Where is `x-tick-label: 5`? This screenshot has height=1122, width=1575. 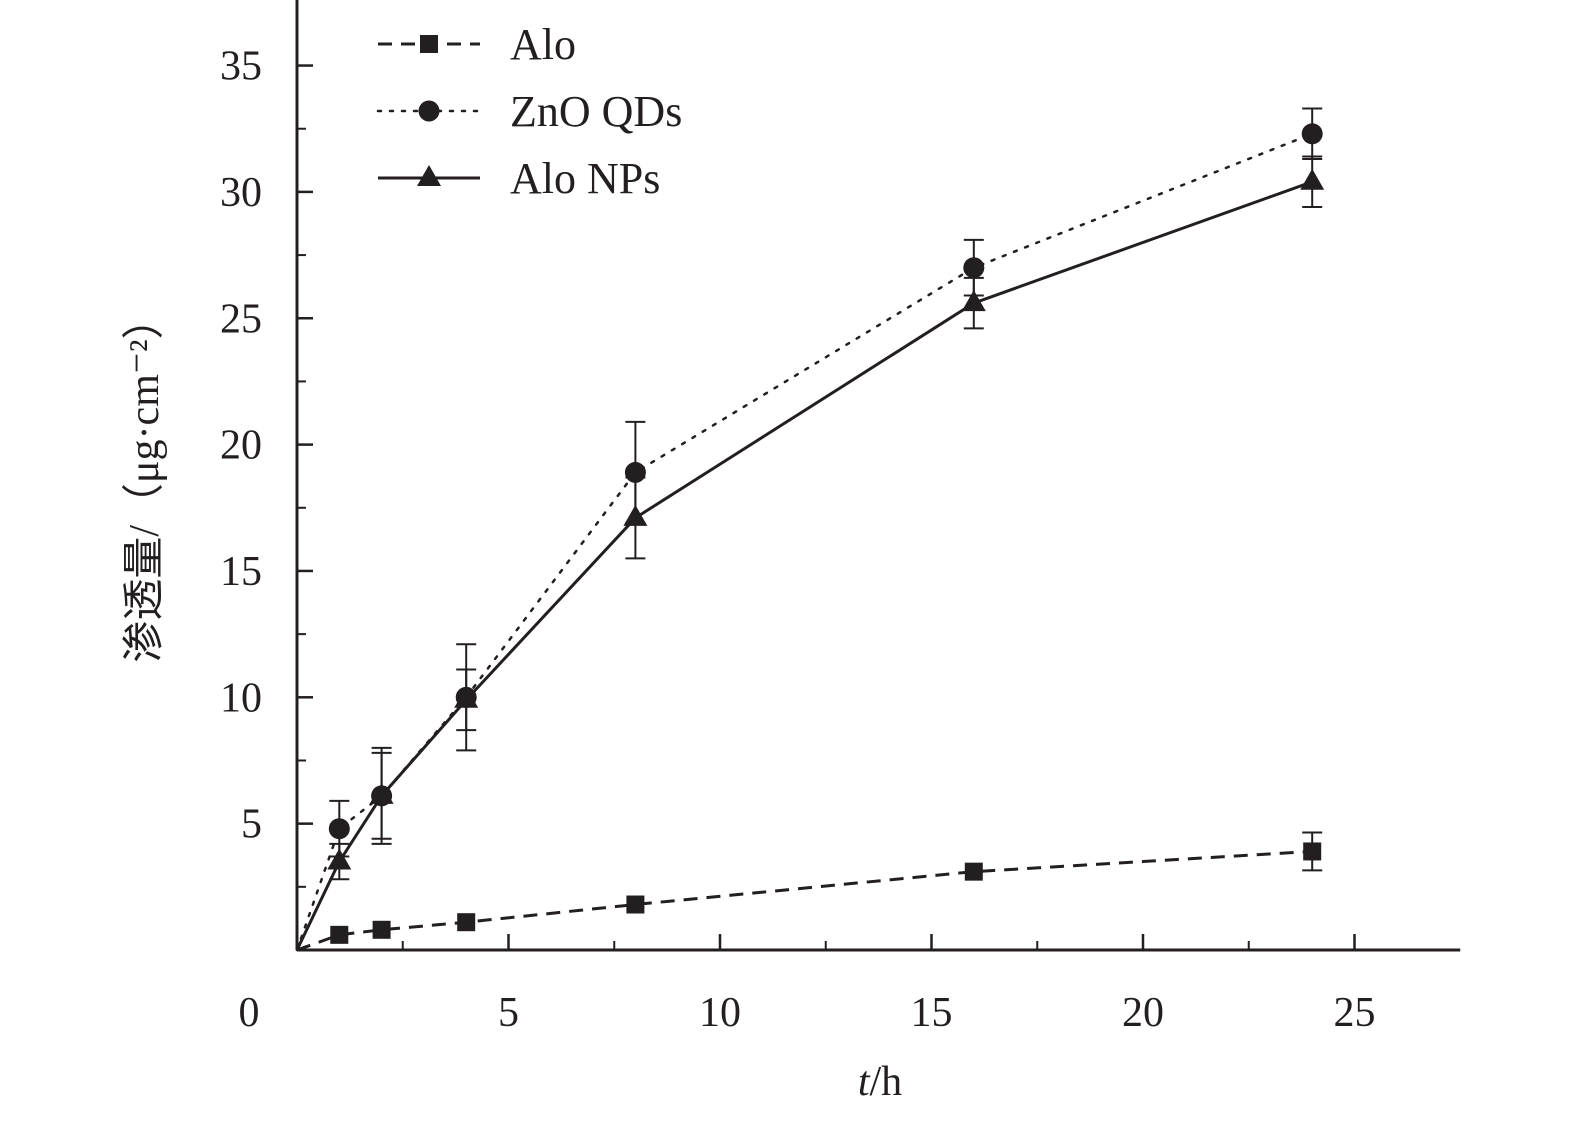 x-tick-label: 5 is located at coordinates (508, 1013).